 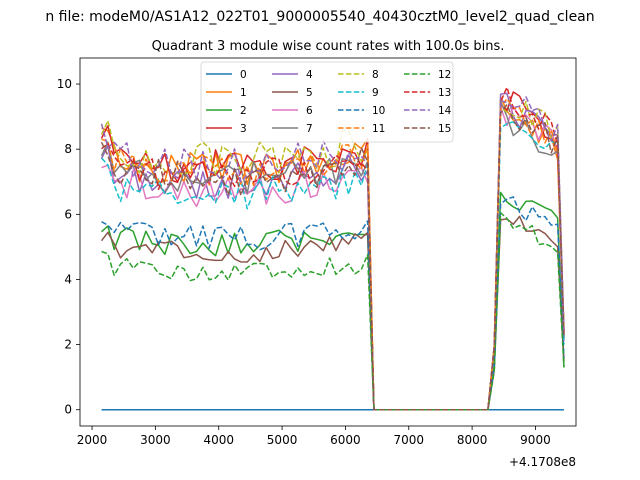 What do you see at coordinates (309, 111) in the screenshot?
I see `legend-label: 6` at bounding box center [309, 111].